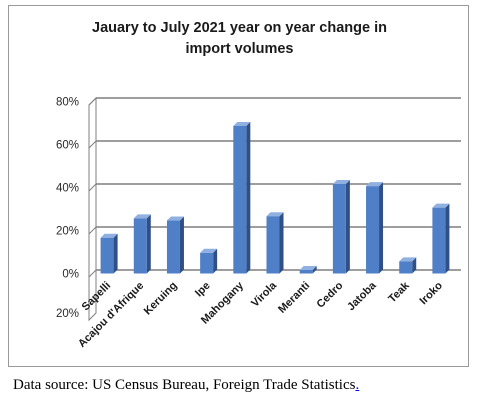  I want to click on x-tick-label: Ipe, so click(203, 290).